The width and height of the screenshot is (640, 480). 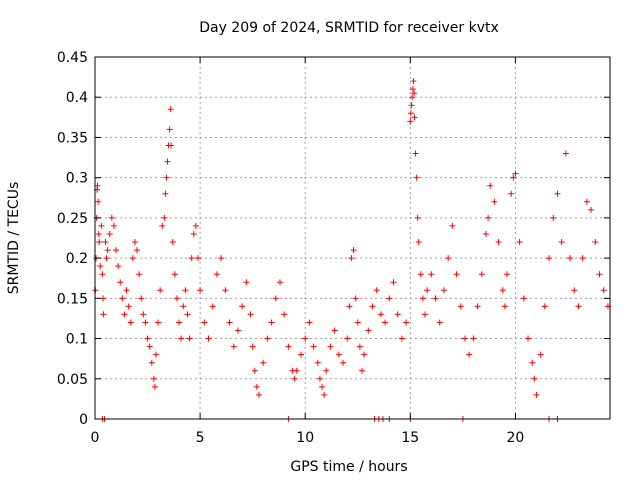 What do you see at coordinates (515, 438) in the screenshot?
I see `x-tick-label: 20` at bounding box center [515, 438].